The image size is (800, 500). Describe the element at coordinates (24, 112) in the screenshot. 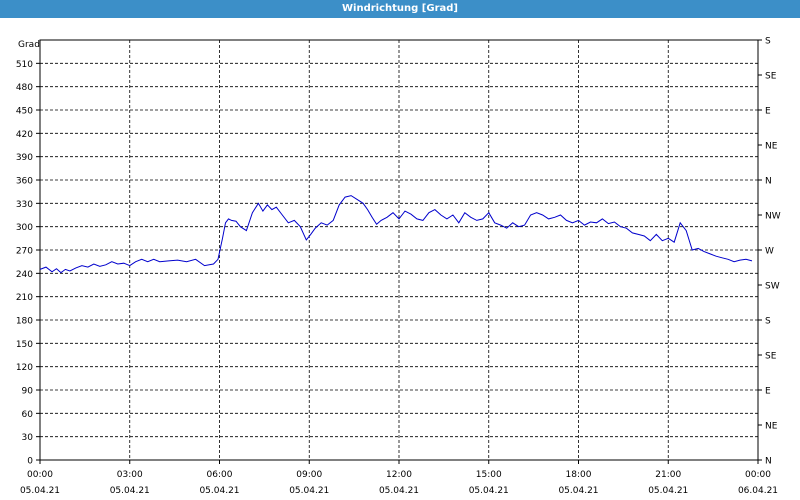

I see `y-tick-label: 450` at that location.